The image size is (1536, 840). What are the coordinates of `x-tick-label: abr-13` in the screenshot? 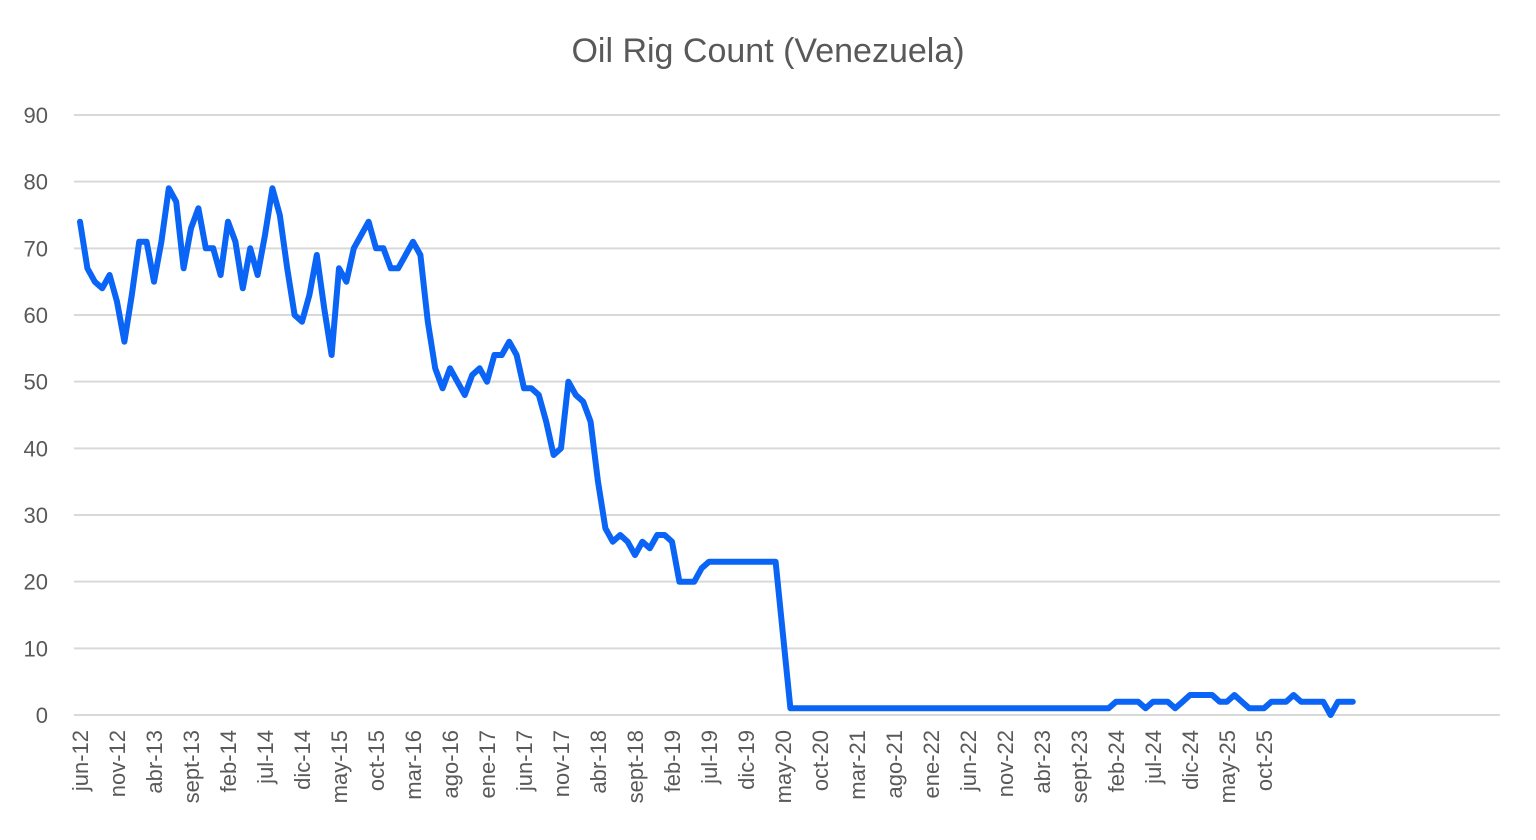 It's located at (154, 762).